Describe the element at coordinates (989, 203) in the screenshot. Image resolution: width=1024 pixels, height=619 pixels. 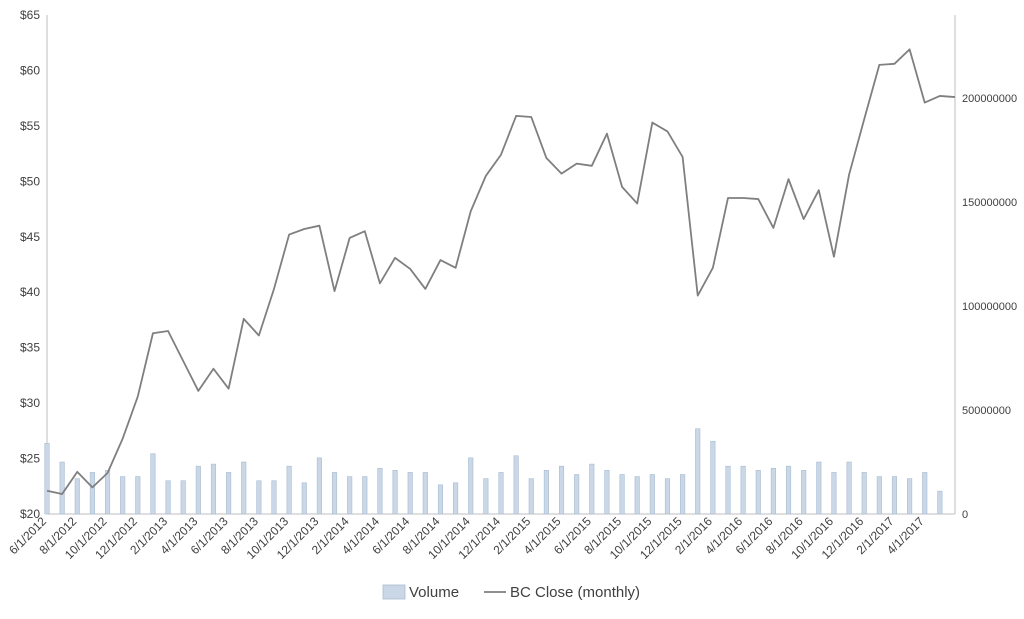
I see `y-right-tick-label: 150000000` at that location.